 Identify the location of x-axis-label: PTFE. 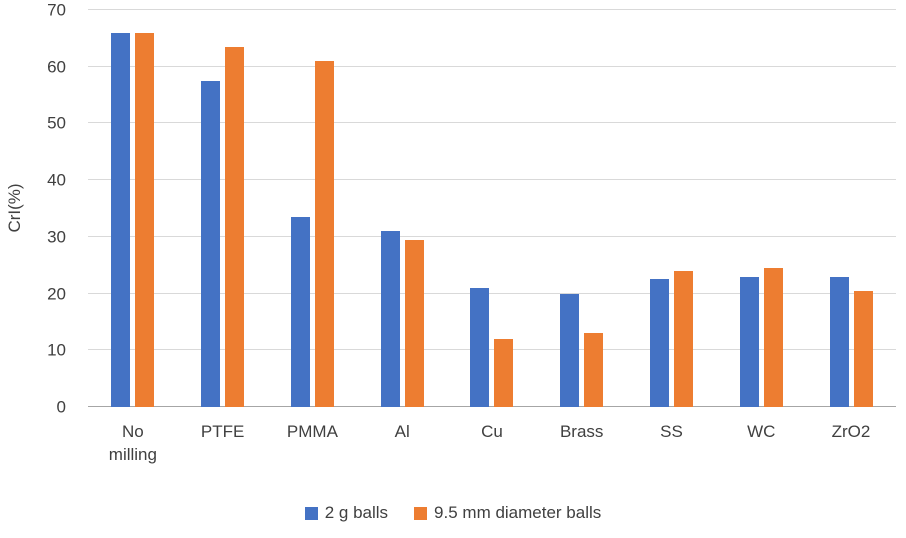
(222, 431).